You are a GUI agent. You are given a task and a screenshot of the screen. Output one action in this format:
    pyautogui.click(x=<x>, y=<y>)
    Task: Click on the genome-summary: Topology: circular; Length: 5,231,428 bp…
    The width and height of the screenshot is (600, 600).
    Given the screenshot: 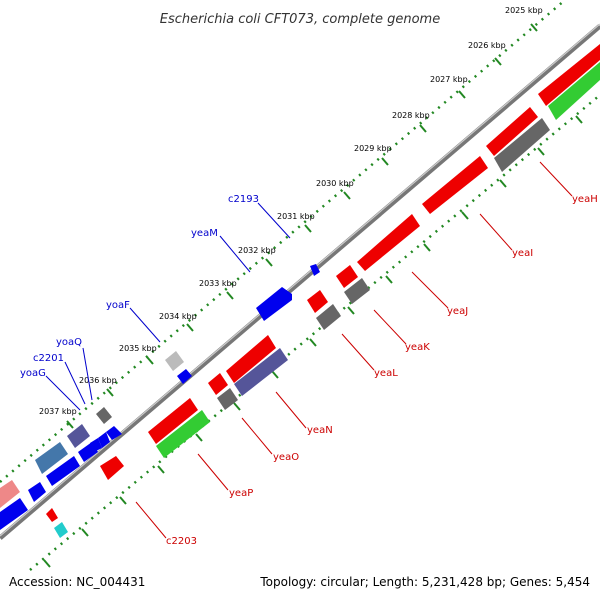 What is the action you would take?
    pyautogui.click(x=424, y=582)
    